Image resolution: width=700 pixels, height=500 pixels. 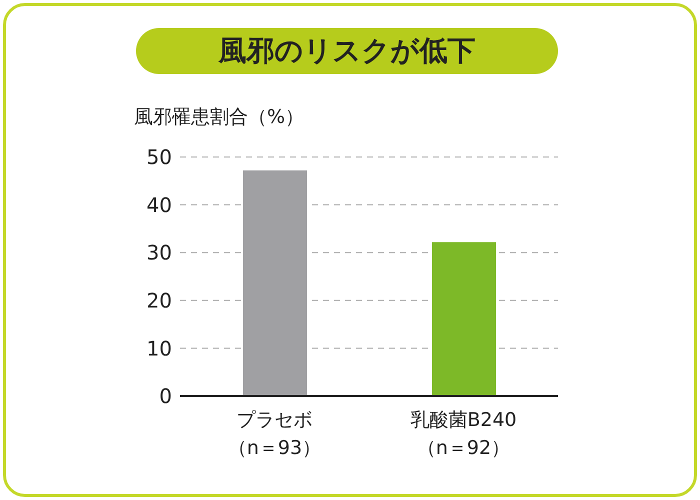 I want to click on y-tick-label: 30, so click(x=159, y=252).